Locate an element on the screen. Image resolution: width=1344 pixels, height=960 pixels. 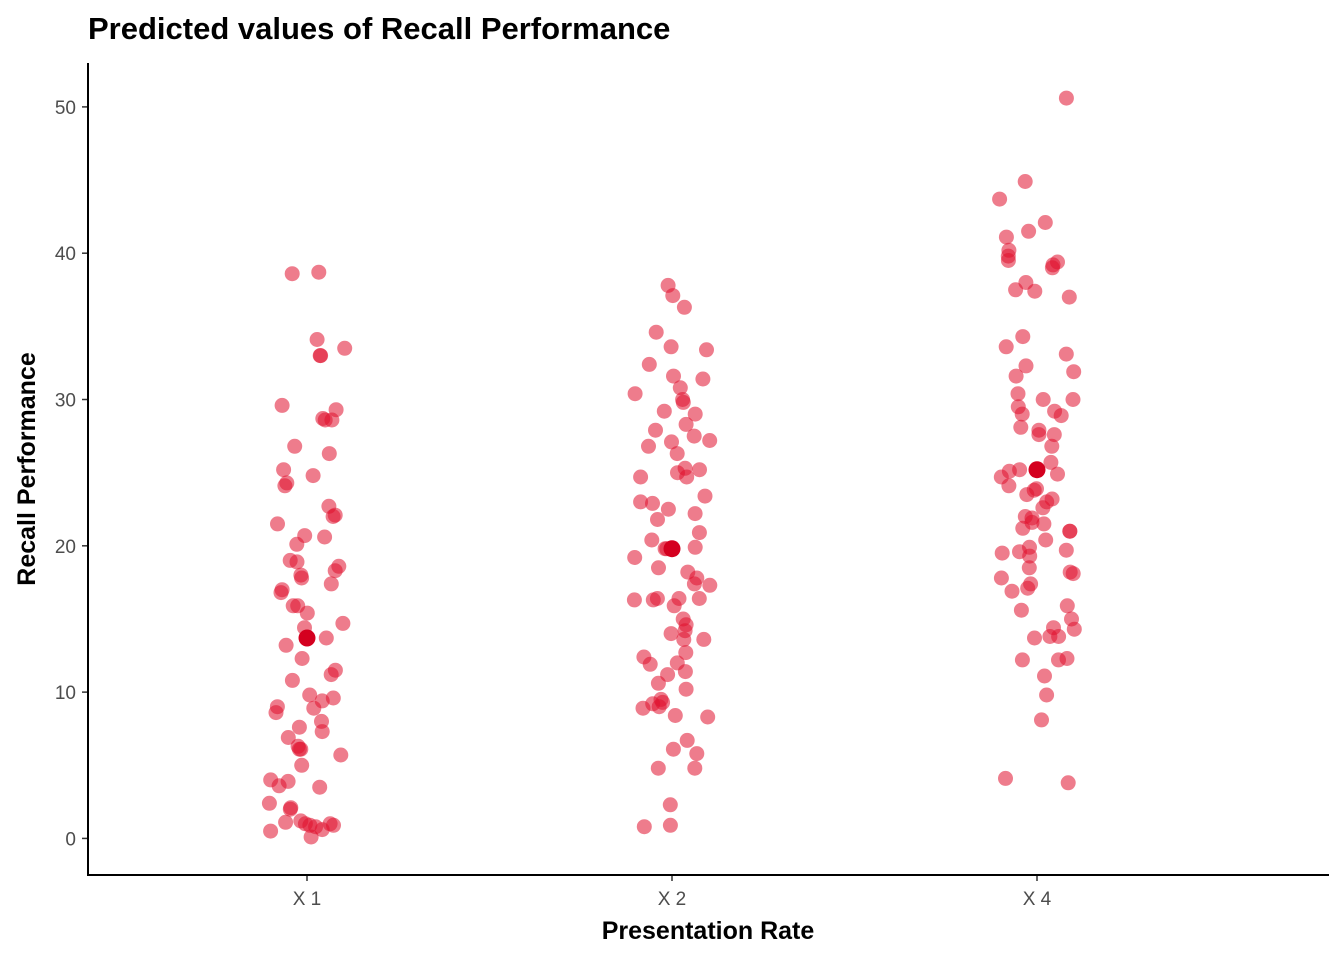
x-tick-label: X 2 is located at coordinates (672, 899).